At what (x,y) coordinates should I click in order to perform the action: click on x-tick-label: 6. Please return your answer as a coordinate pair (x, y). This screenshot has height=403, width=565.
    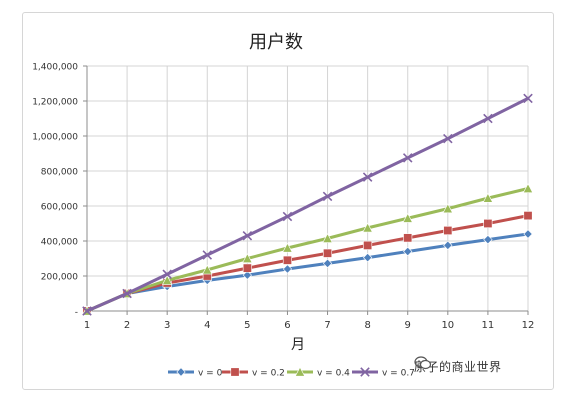
    Looking at the image, I should click on (287, 325).